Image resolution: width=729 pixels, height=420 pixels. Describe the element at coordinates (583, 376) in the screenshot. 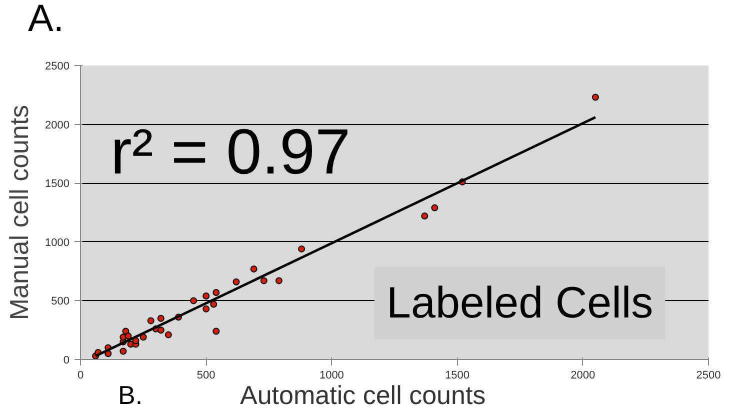

I see `x-tick-label: 2000` at that location.